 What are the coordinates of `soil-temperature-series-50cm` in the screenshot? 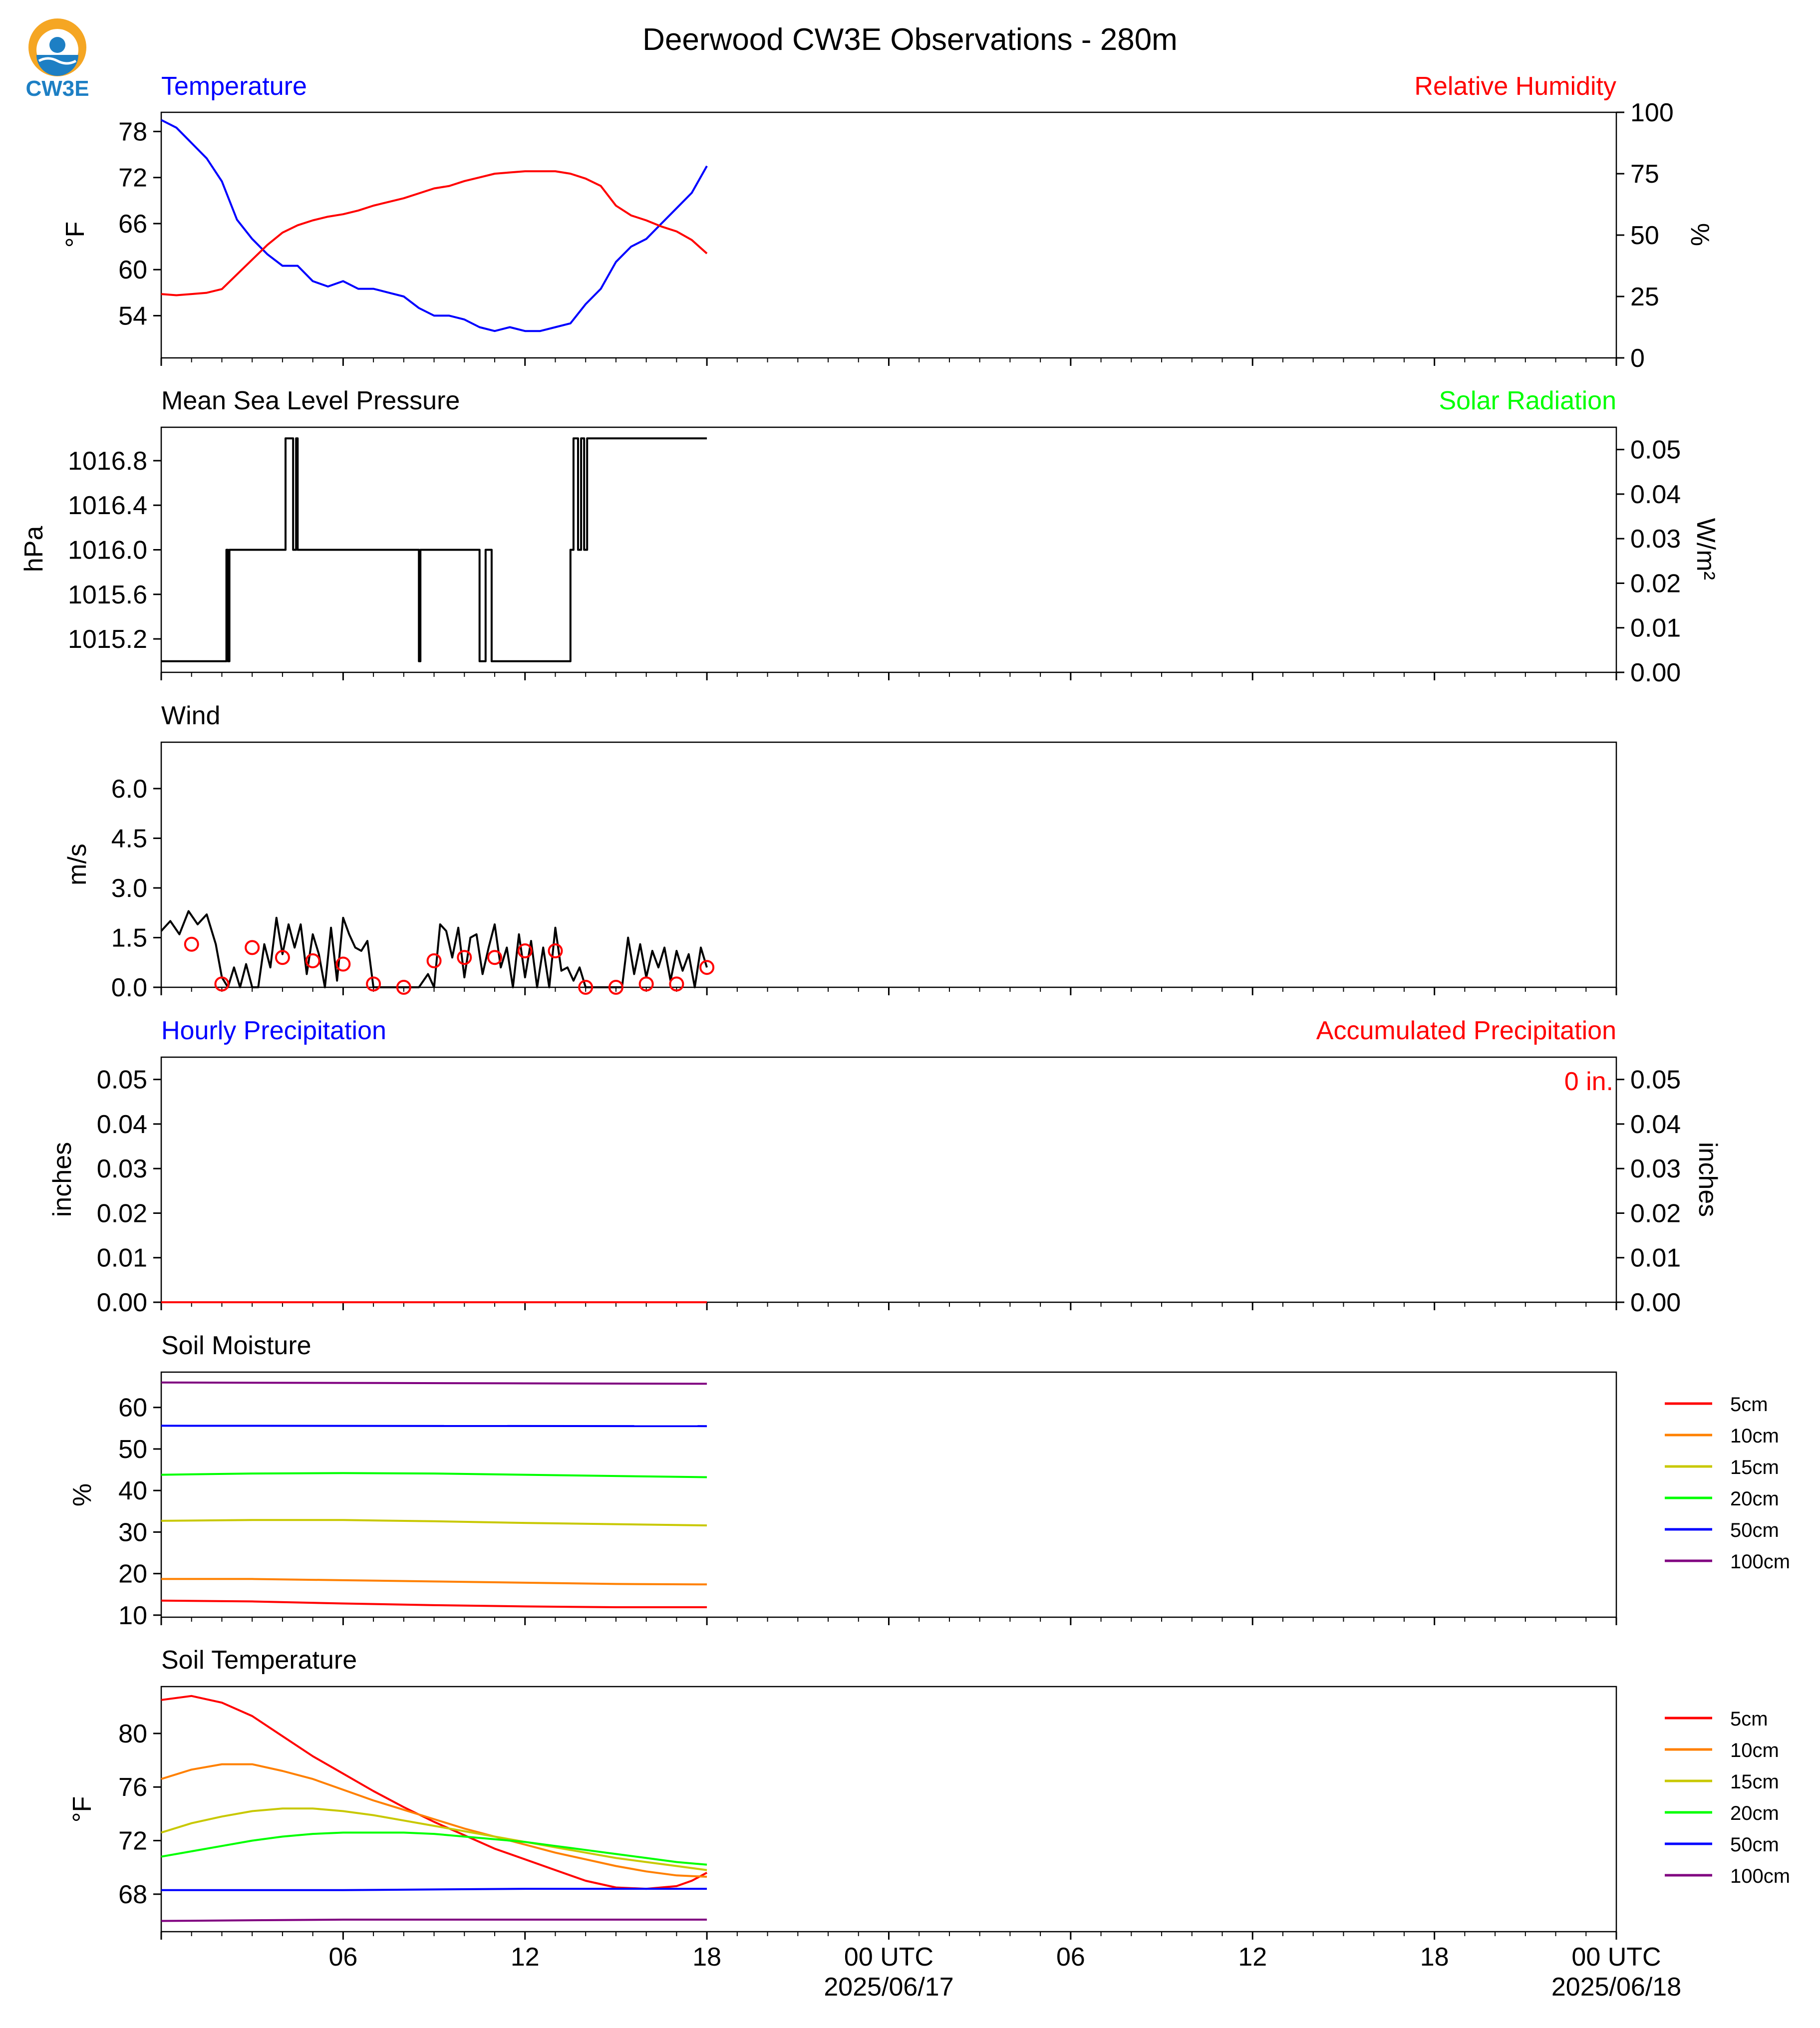 It's located at (434, 1889).